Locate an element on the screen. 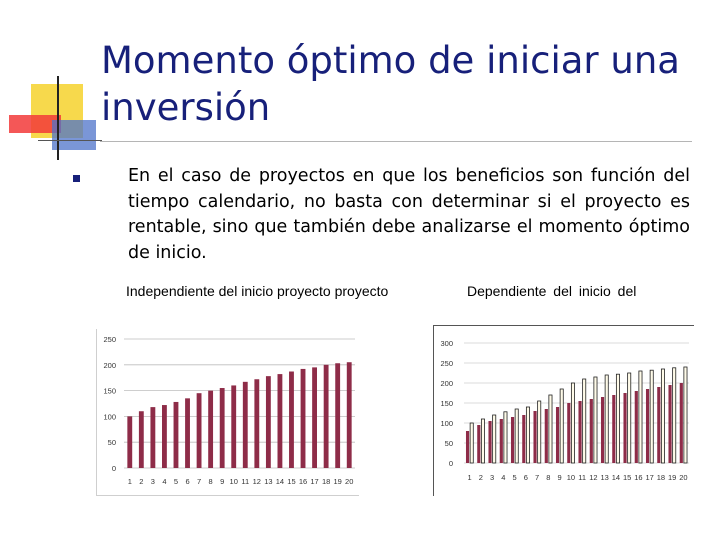  x-tick-label: 17 is located at coordinates (649, 477).